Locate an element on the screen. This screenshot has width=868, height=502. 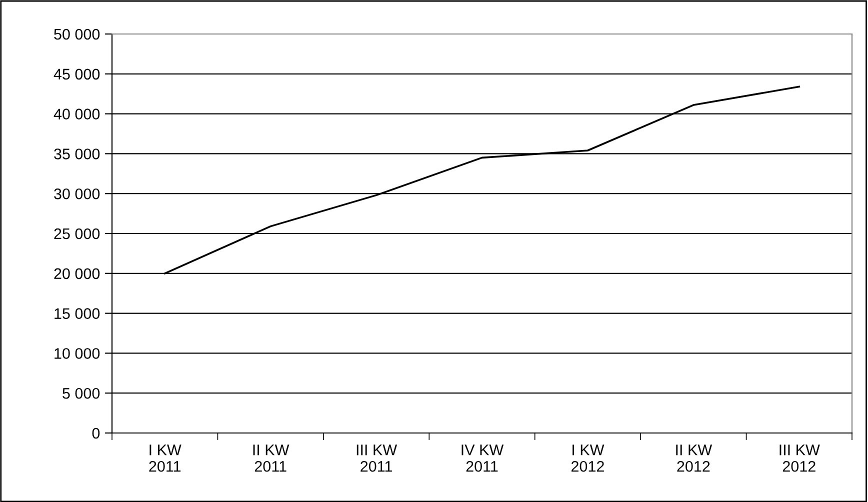
y-tick-label: 10 000 is located at coordinates (77, 353).